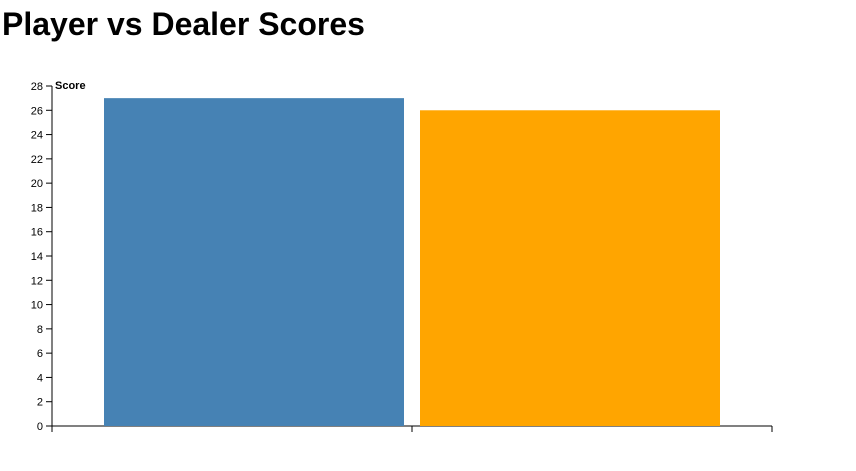 The width and height of the screenshot is (856, 471). I want to click on y-tick-label: 12, so click(37, 281).